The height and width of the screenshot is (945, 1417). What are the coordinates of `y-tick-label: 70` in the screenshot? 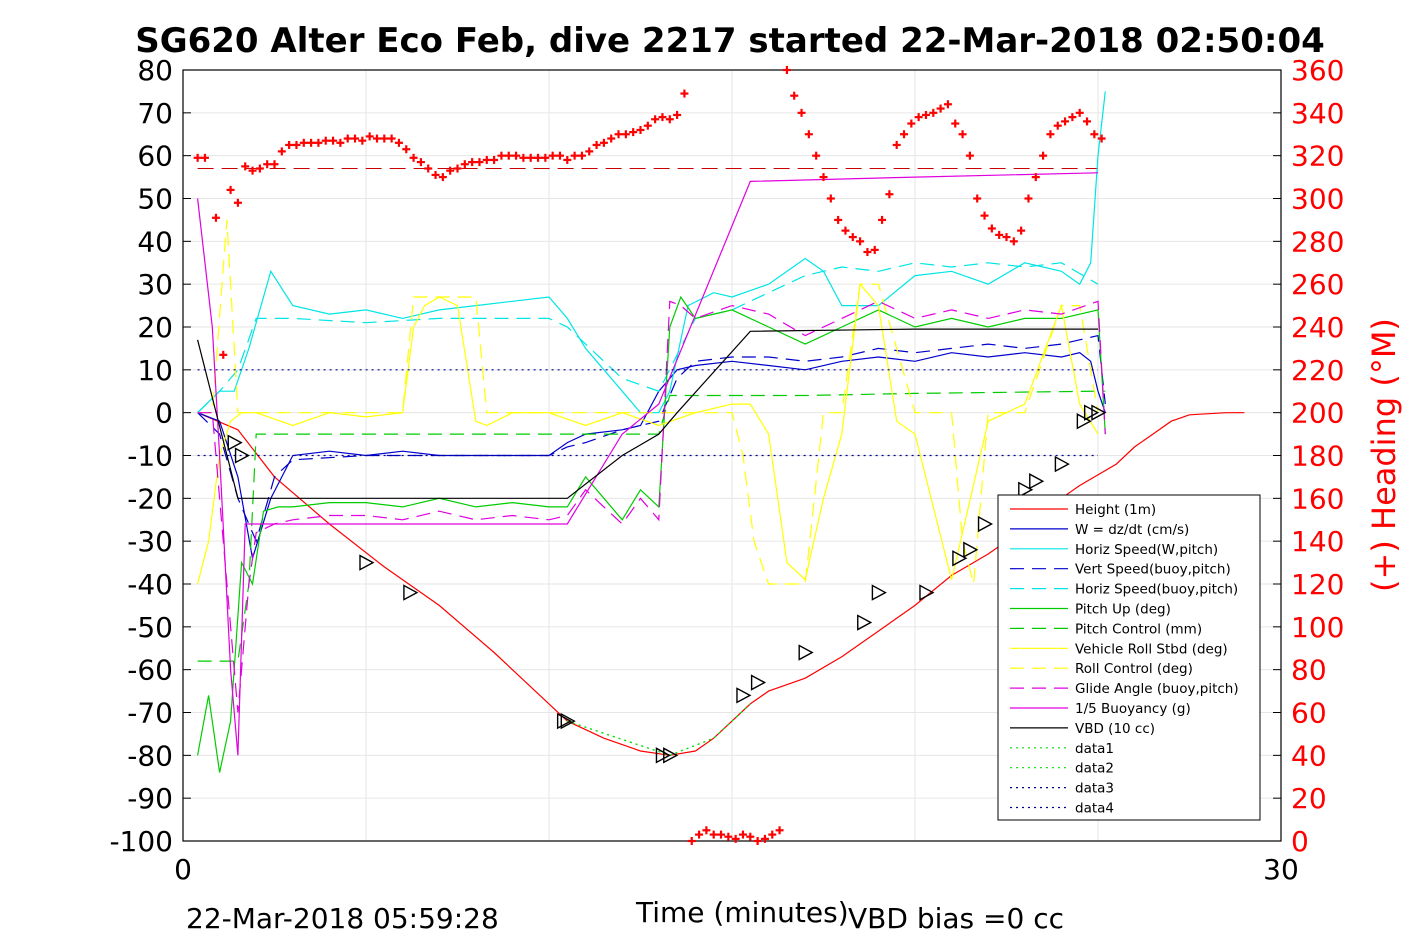 It's located at (155, 113).